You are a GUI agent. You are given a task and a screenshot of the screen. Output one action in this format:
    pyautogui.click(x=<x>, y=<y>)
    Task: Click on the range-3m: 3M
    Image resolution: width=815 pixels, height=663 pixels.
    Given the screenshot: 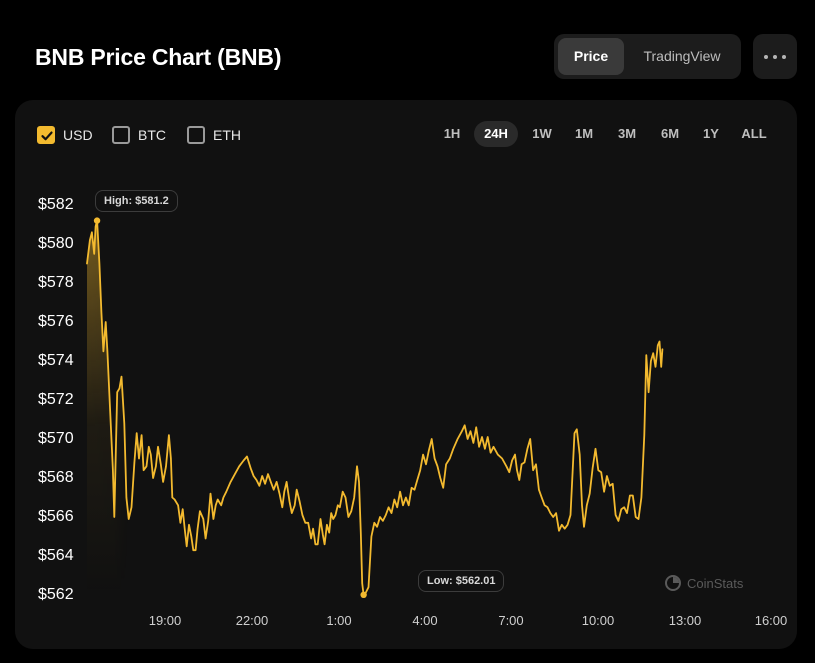 What is the action you would take?
    pyautogui.click(x=627, y=133)
    